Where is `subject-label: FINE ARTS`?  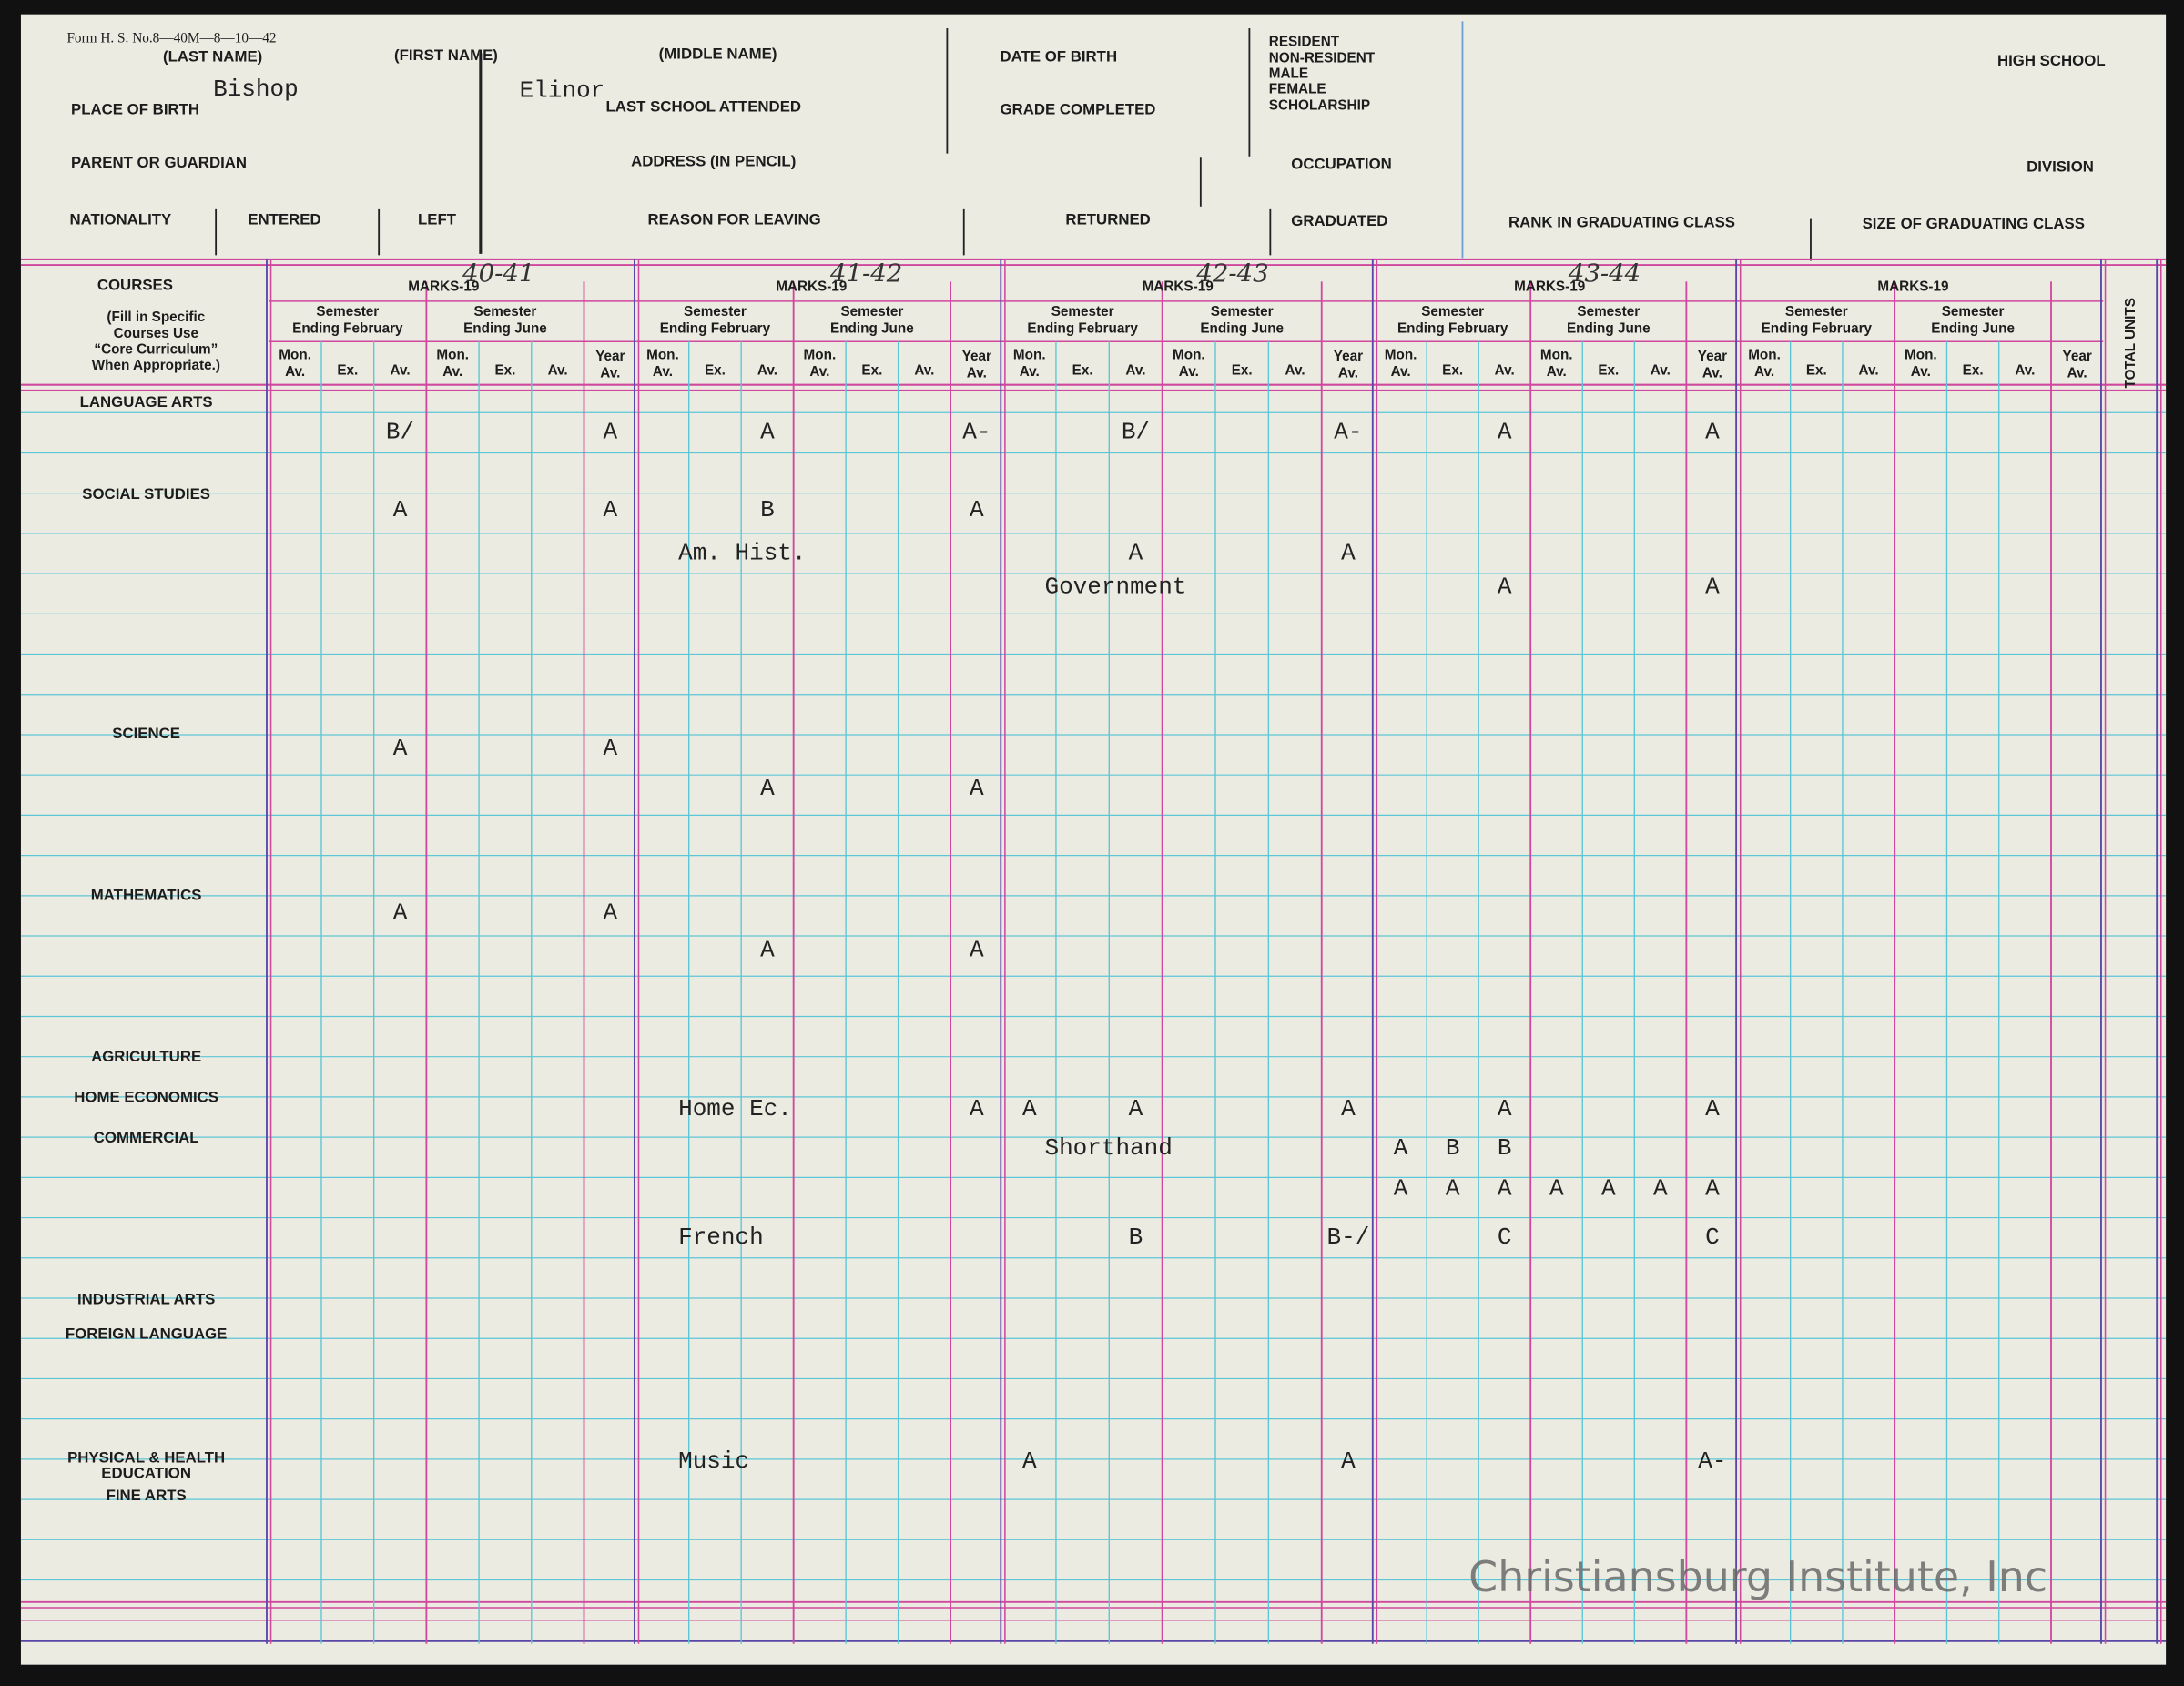
subject-label: FINE ARTS is located at coordinates (147, 1495).